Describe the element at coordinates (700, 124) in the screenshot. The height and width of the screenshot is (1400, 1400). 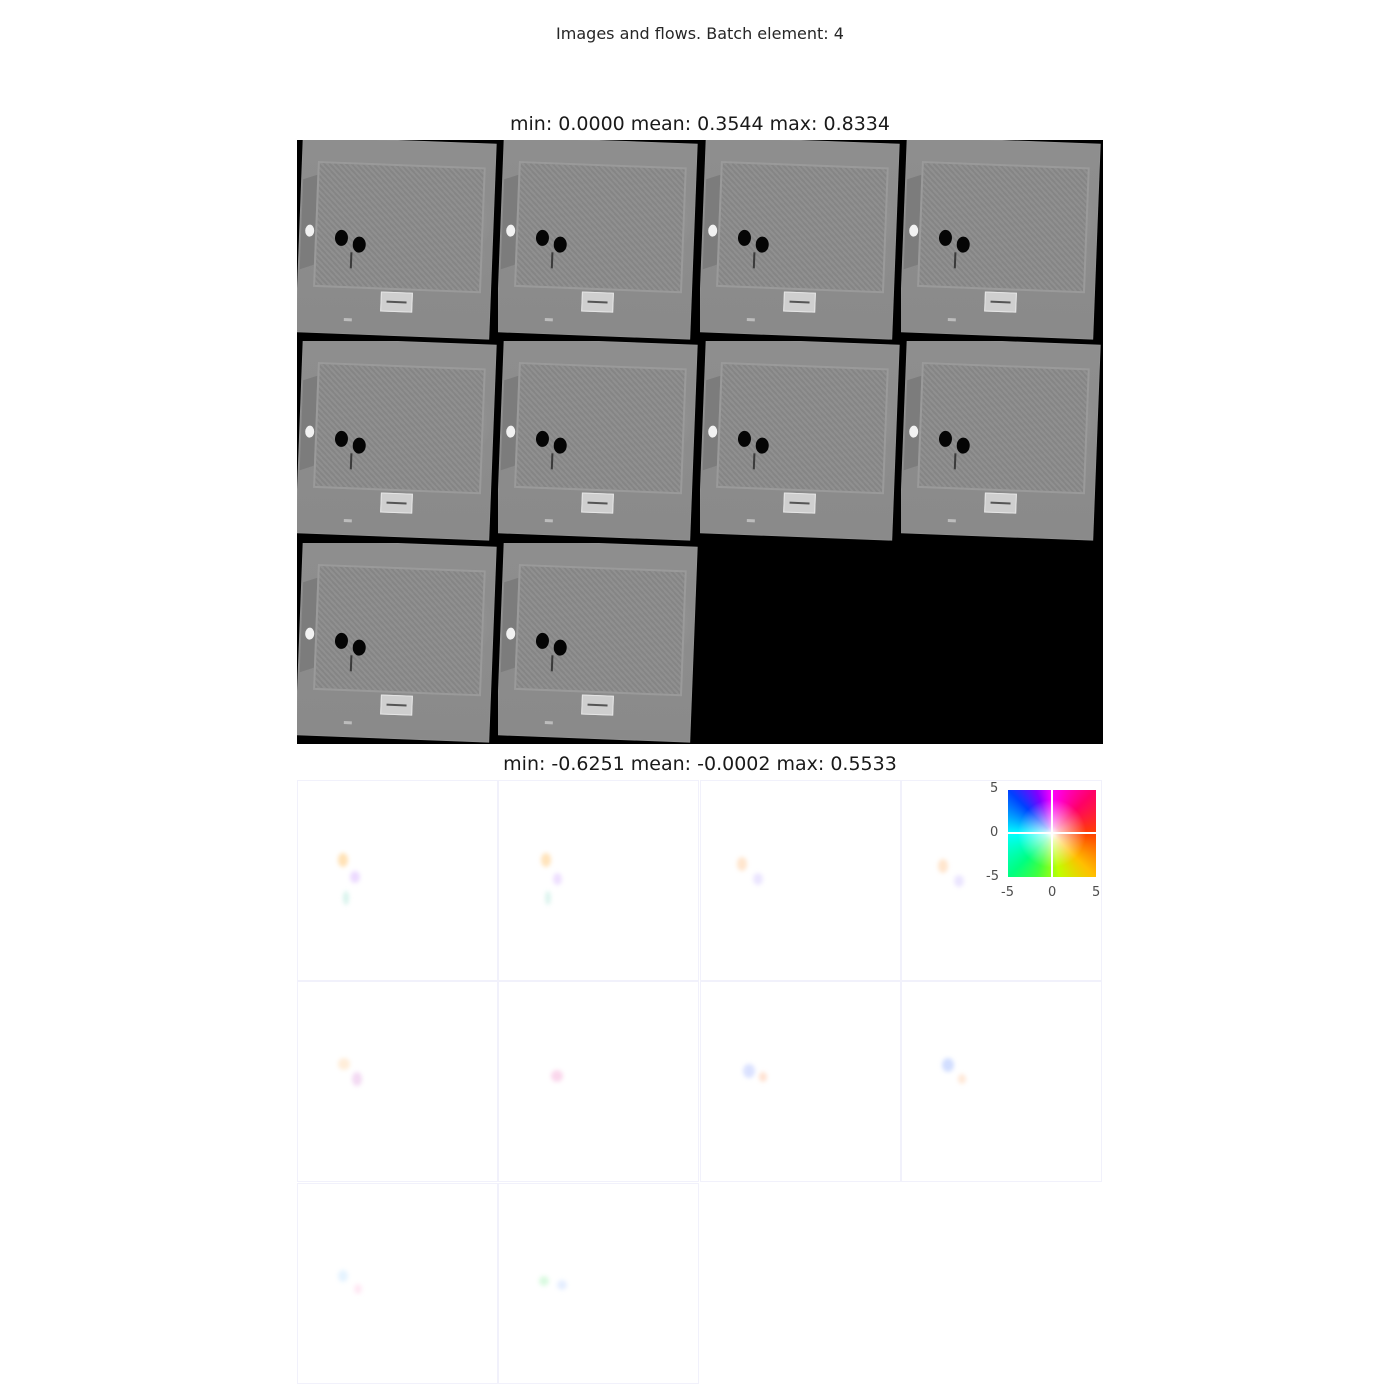
I see `images-panel-title: min: 0.0000 mean: 0.3544 max: 0.8334` at that location.